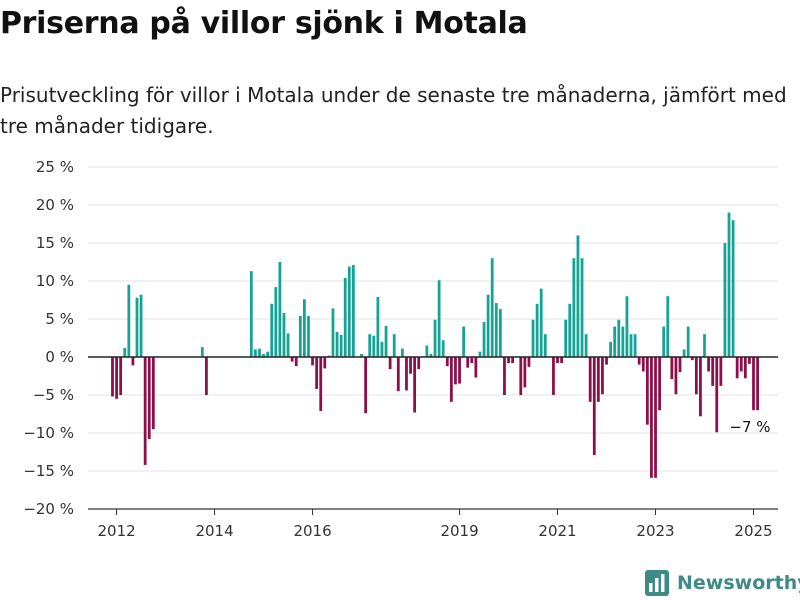 The image size is (800, 600). Describe the element at coordinates (55, 205) in the screenshot. I see `y-tick-label: 20 %` at that location.